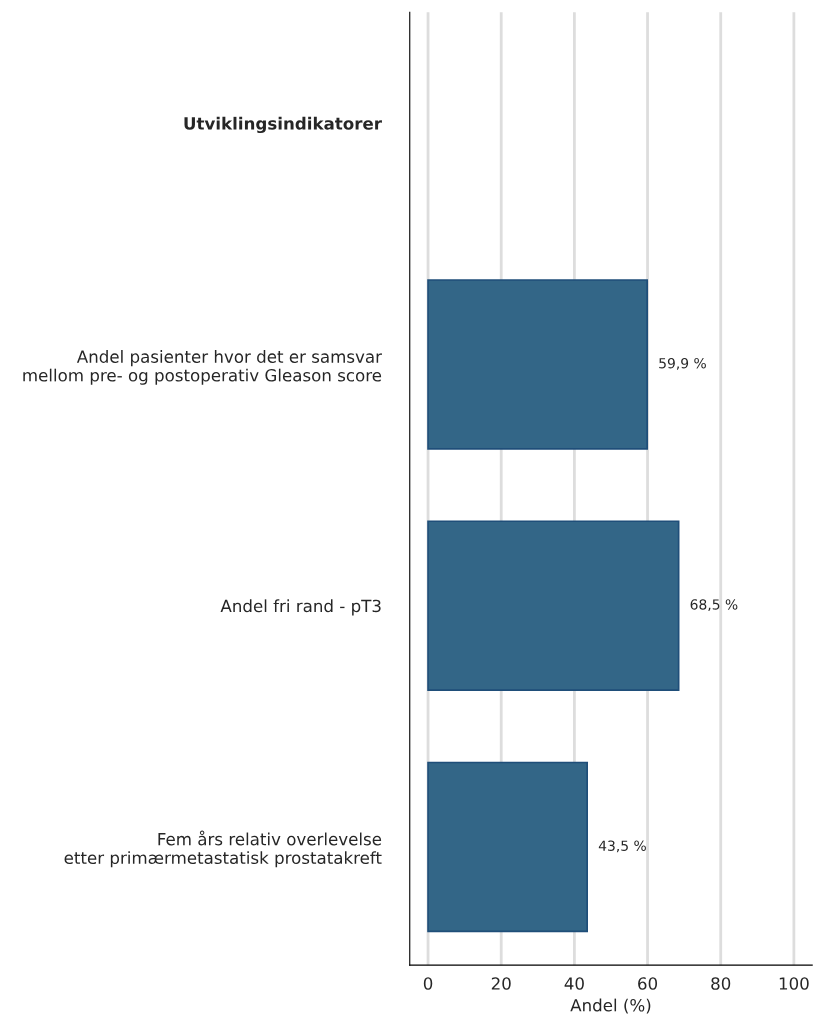  What do you see at coordinates (721, 983) in the screenshot?
I see `x-tick-label: 80` at bounding box center [721, 983].